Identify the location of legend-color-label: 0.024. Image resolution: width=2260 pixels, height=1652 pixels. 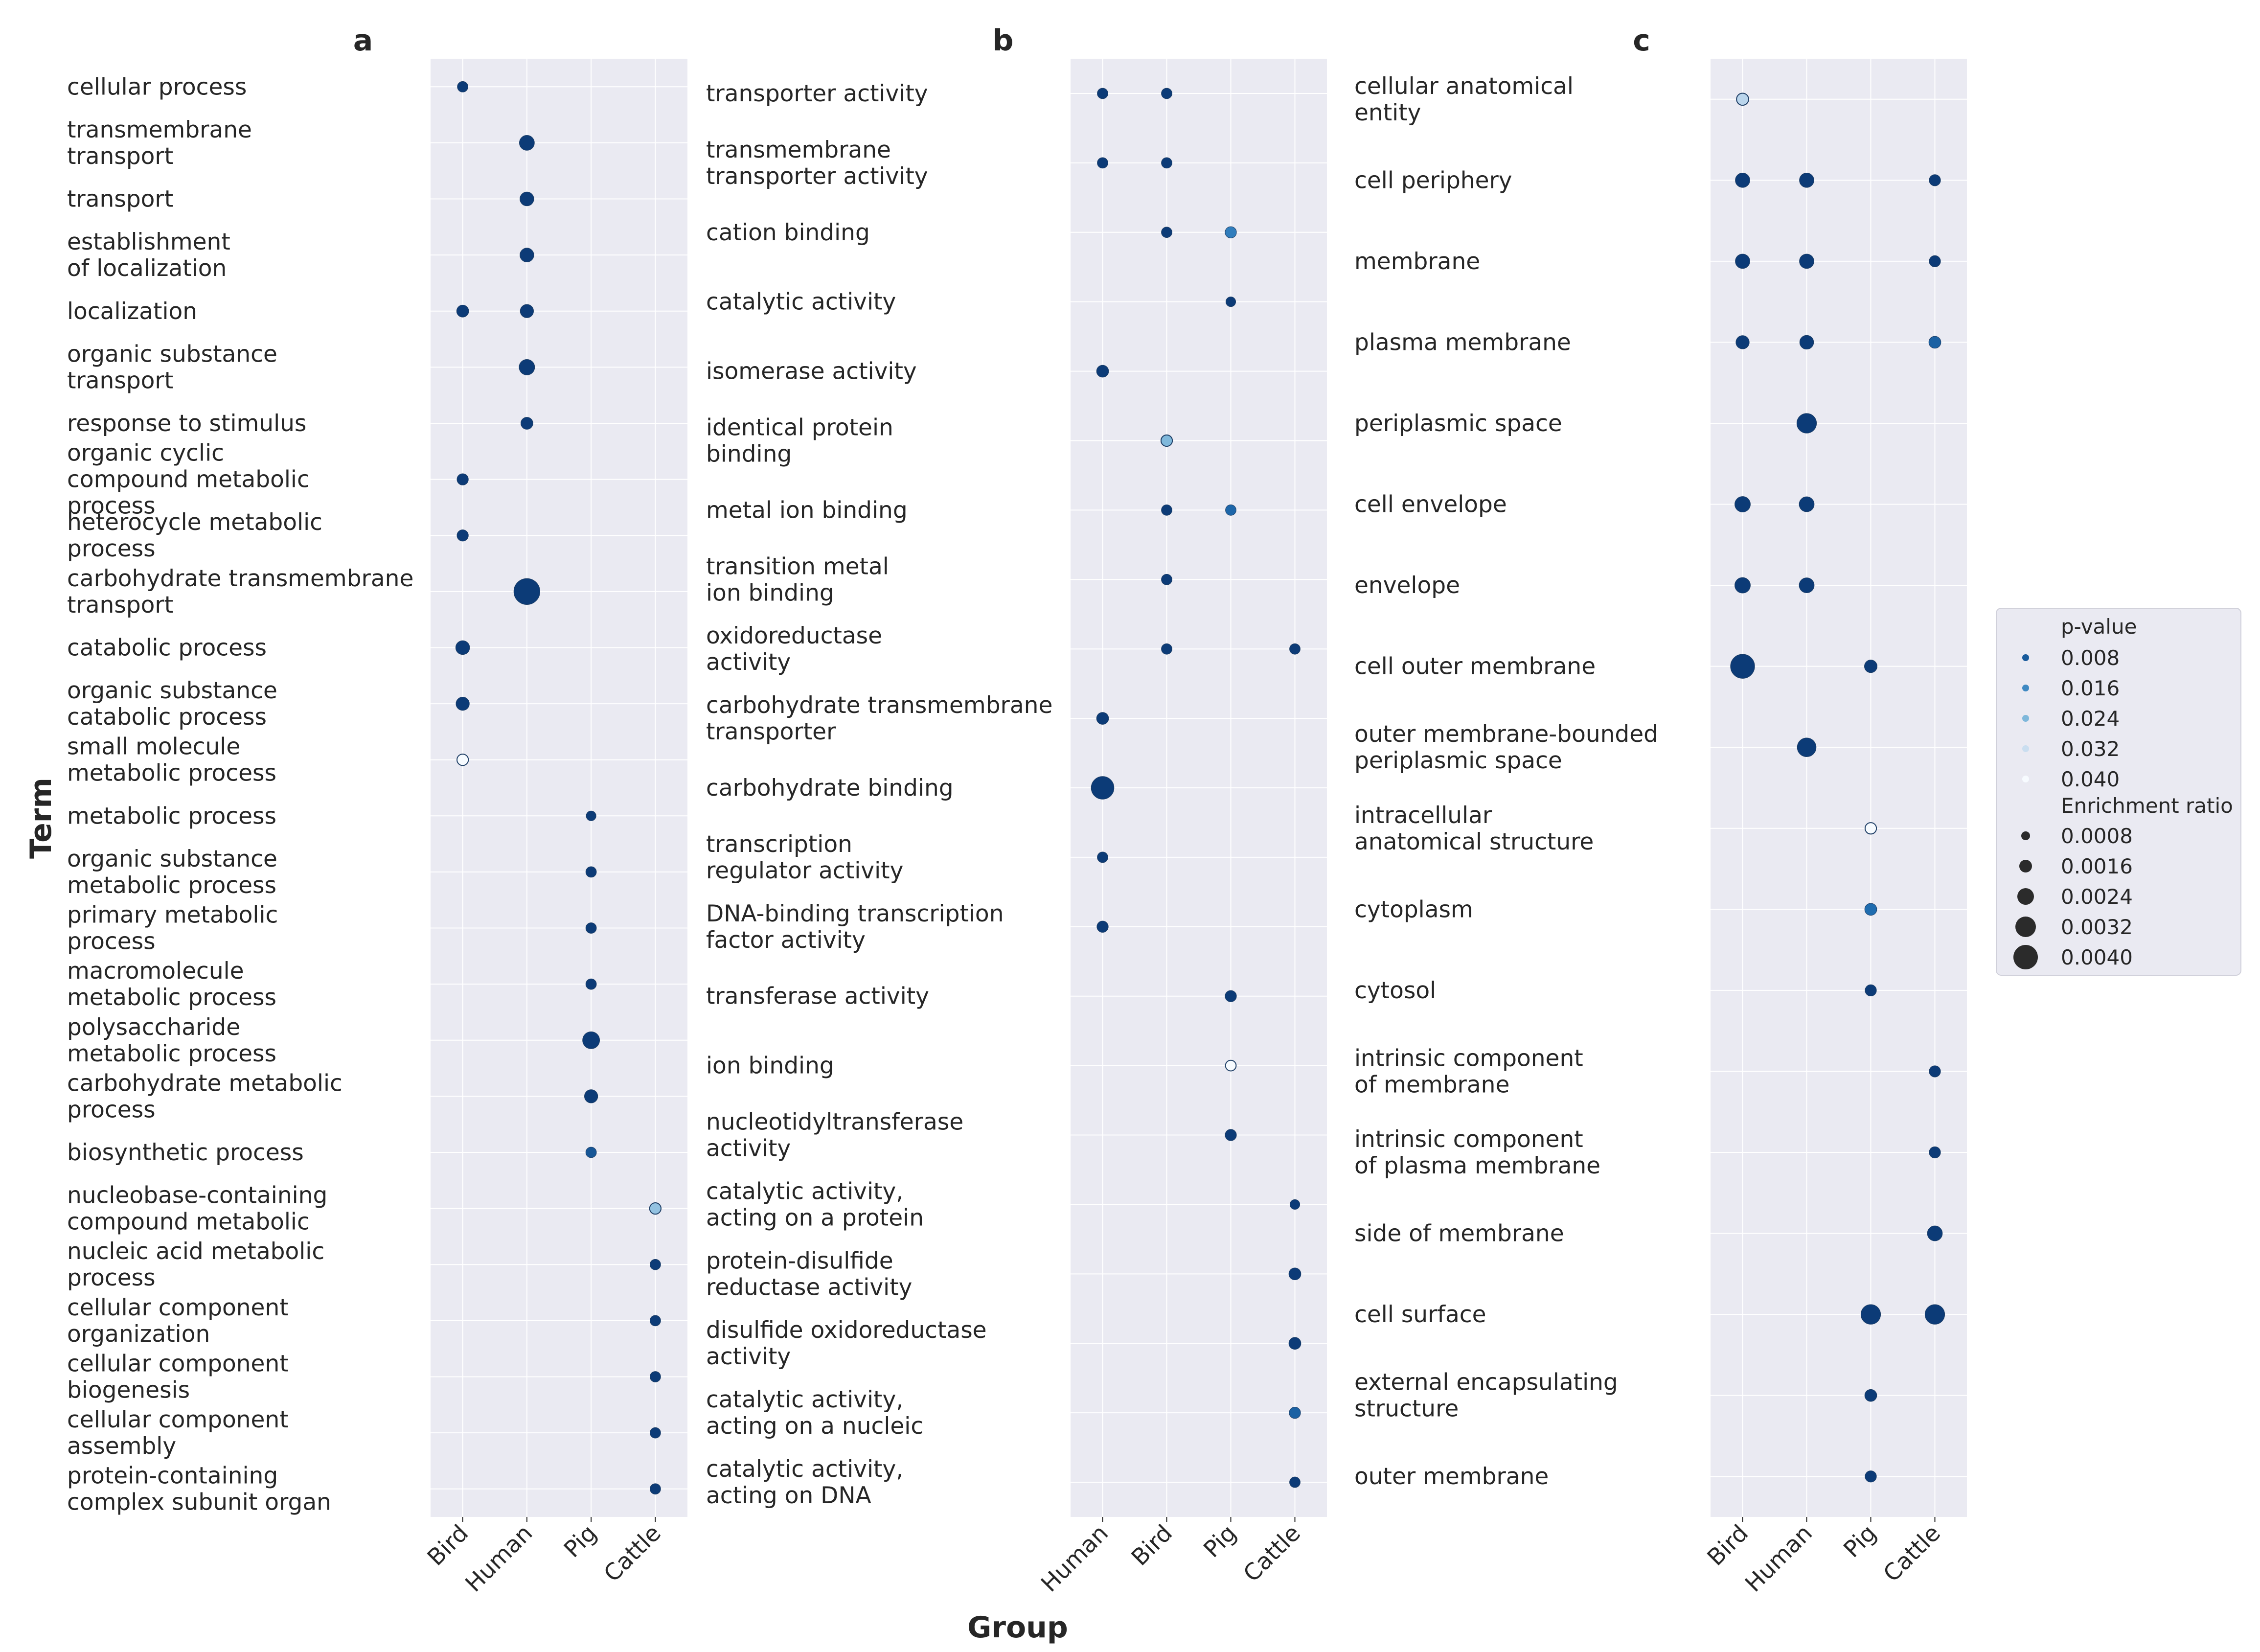
(2091, 719).